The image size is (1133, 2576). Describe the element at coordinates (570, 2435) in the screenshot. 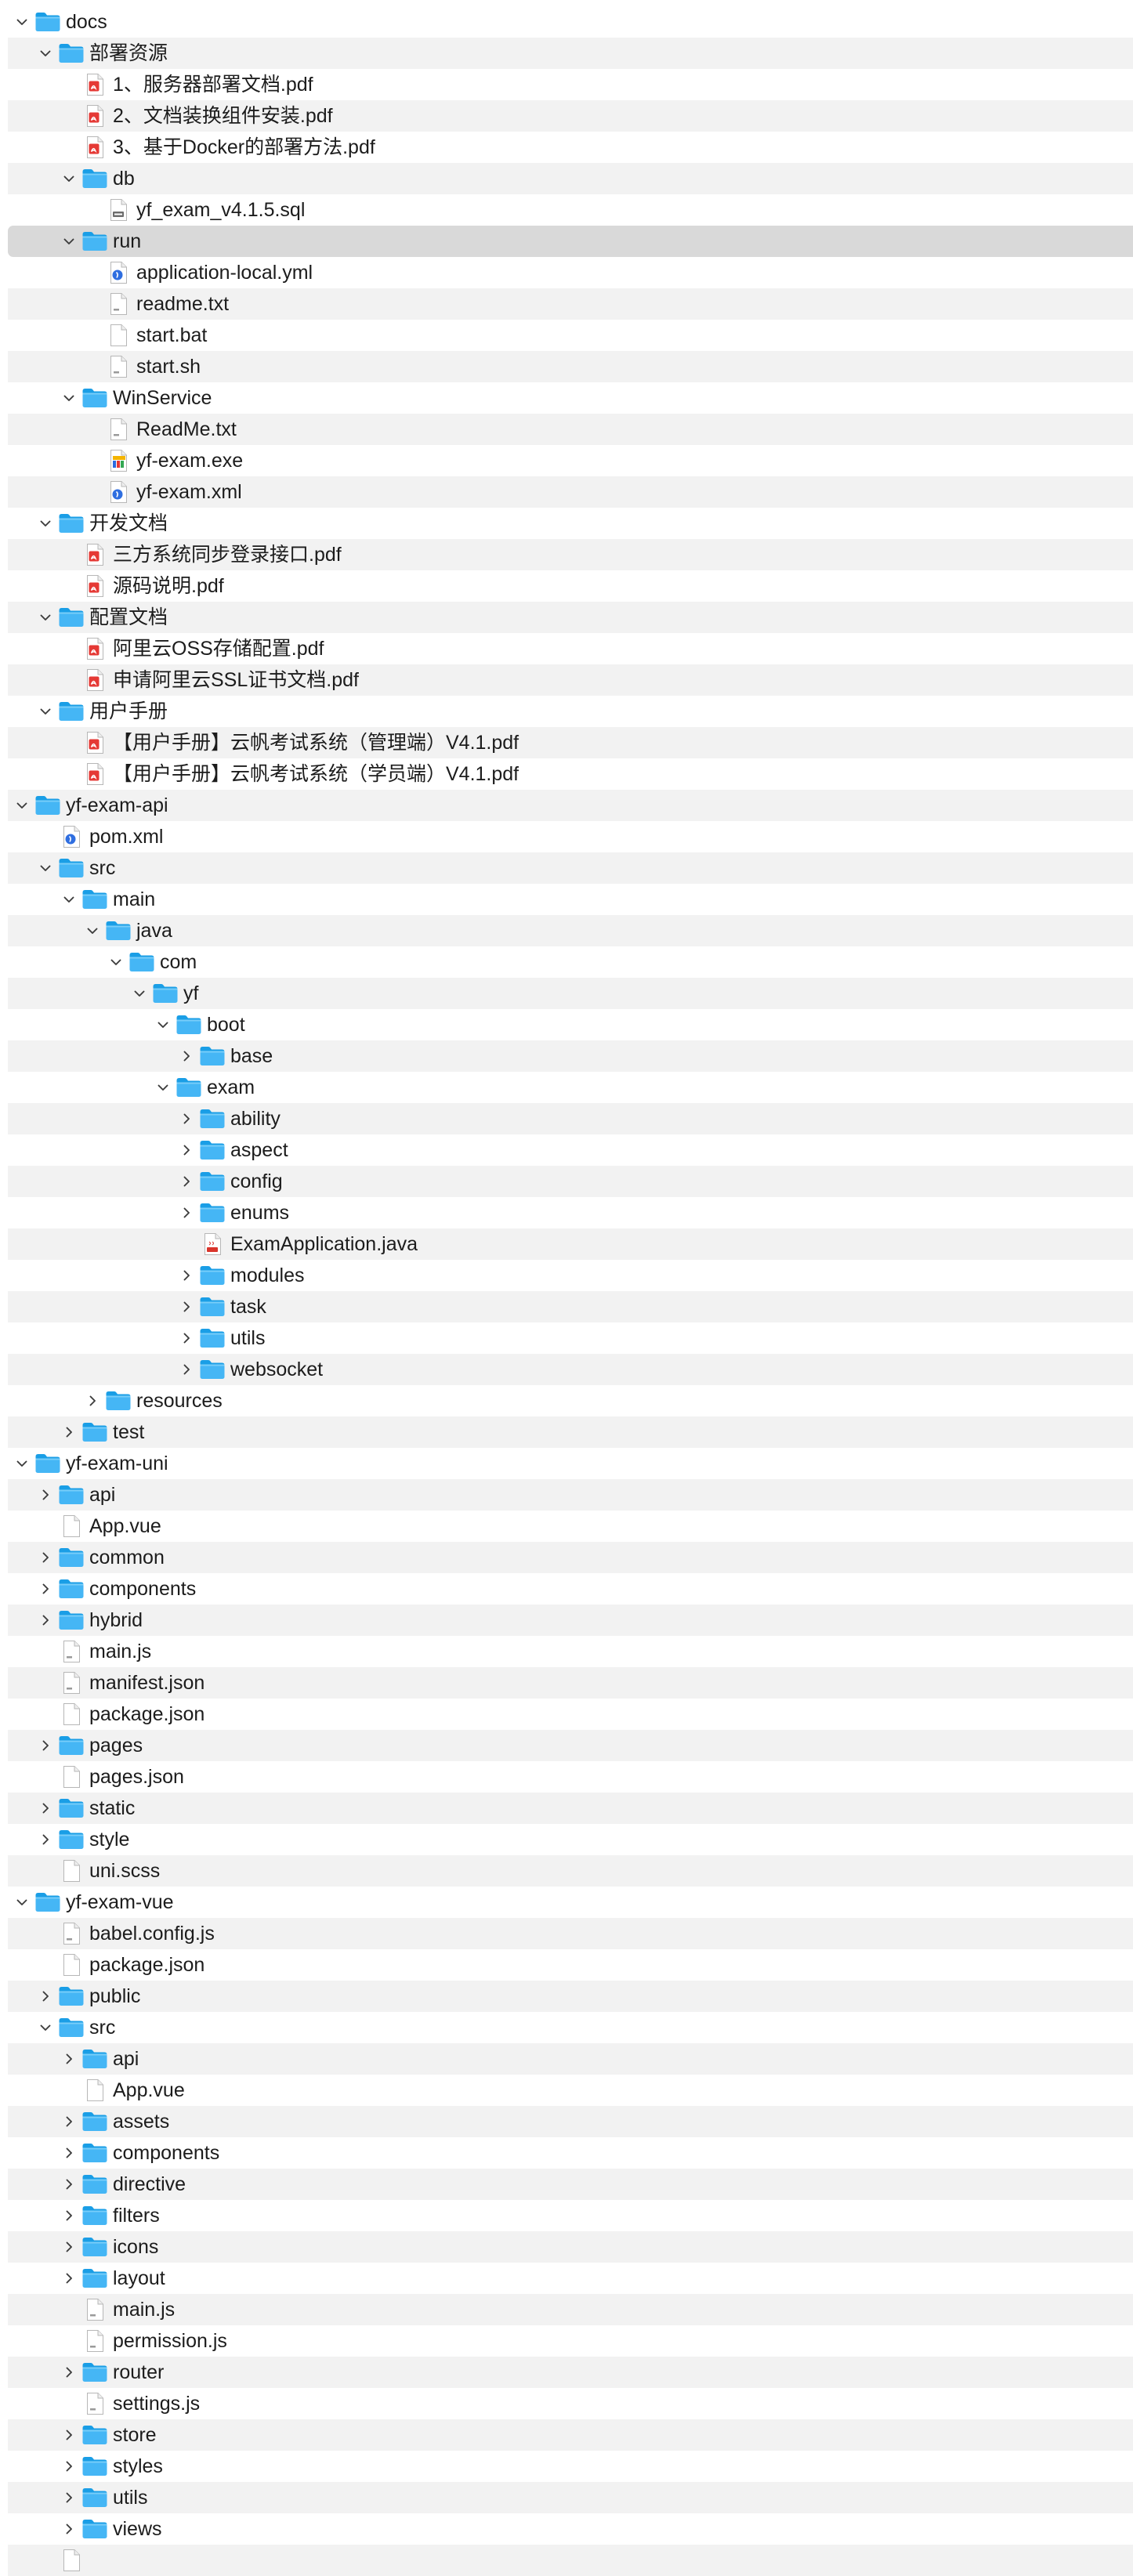

I see `folder-row-store: store` at that location.